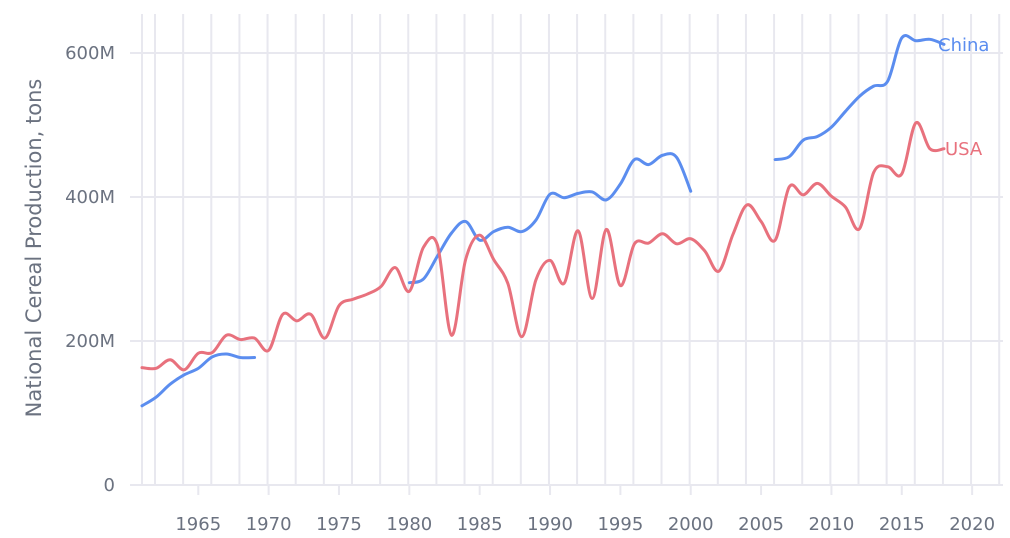  I want to click on x-tick-label: 2010, so click(832, 524).